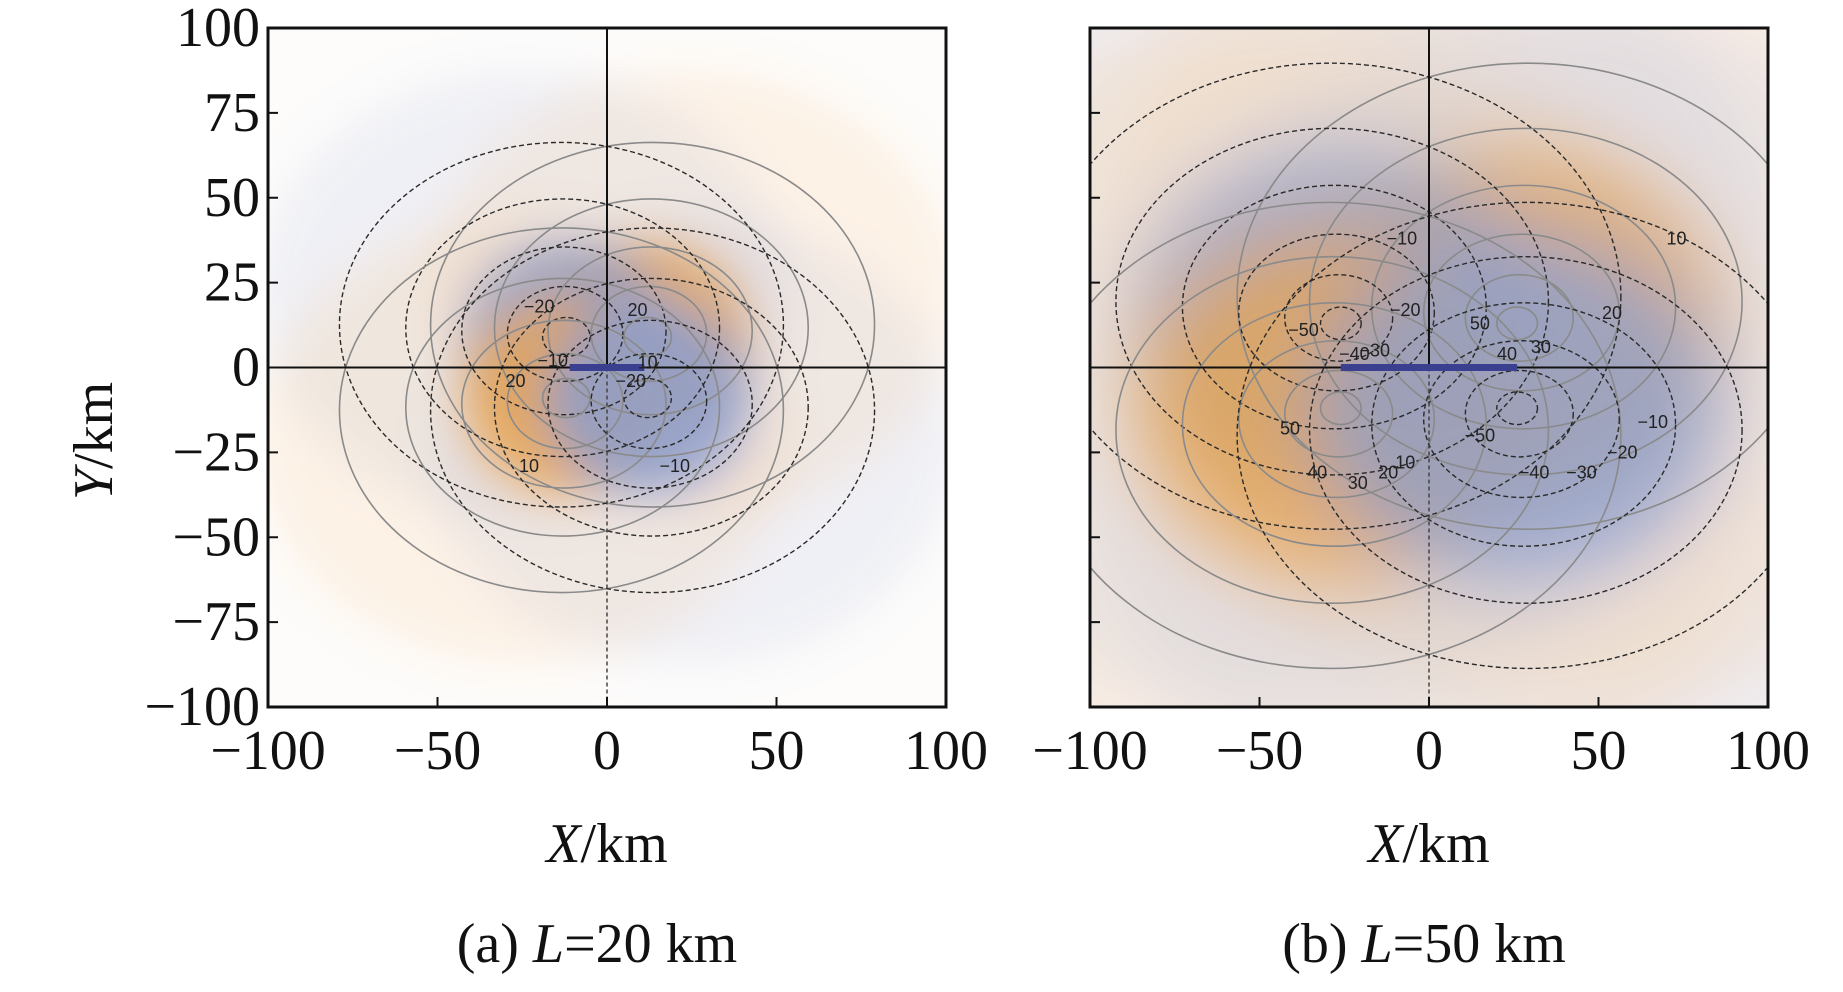 This screenshot has height=992, width=1843. Describe the element at coordinates (607, 751) in the screenshot. I see `x-tick-label-a-2: 0` at that location.